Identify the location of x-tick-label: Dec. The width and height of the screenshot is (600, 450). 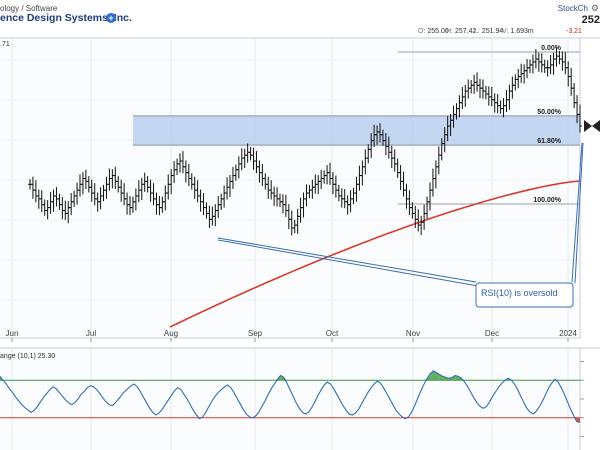
(492, 333).